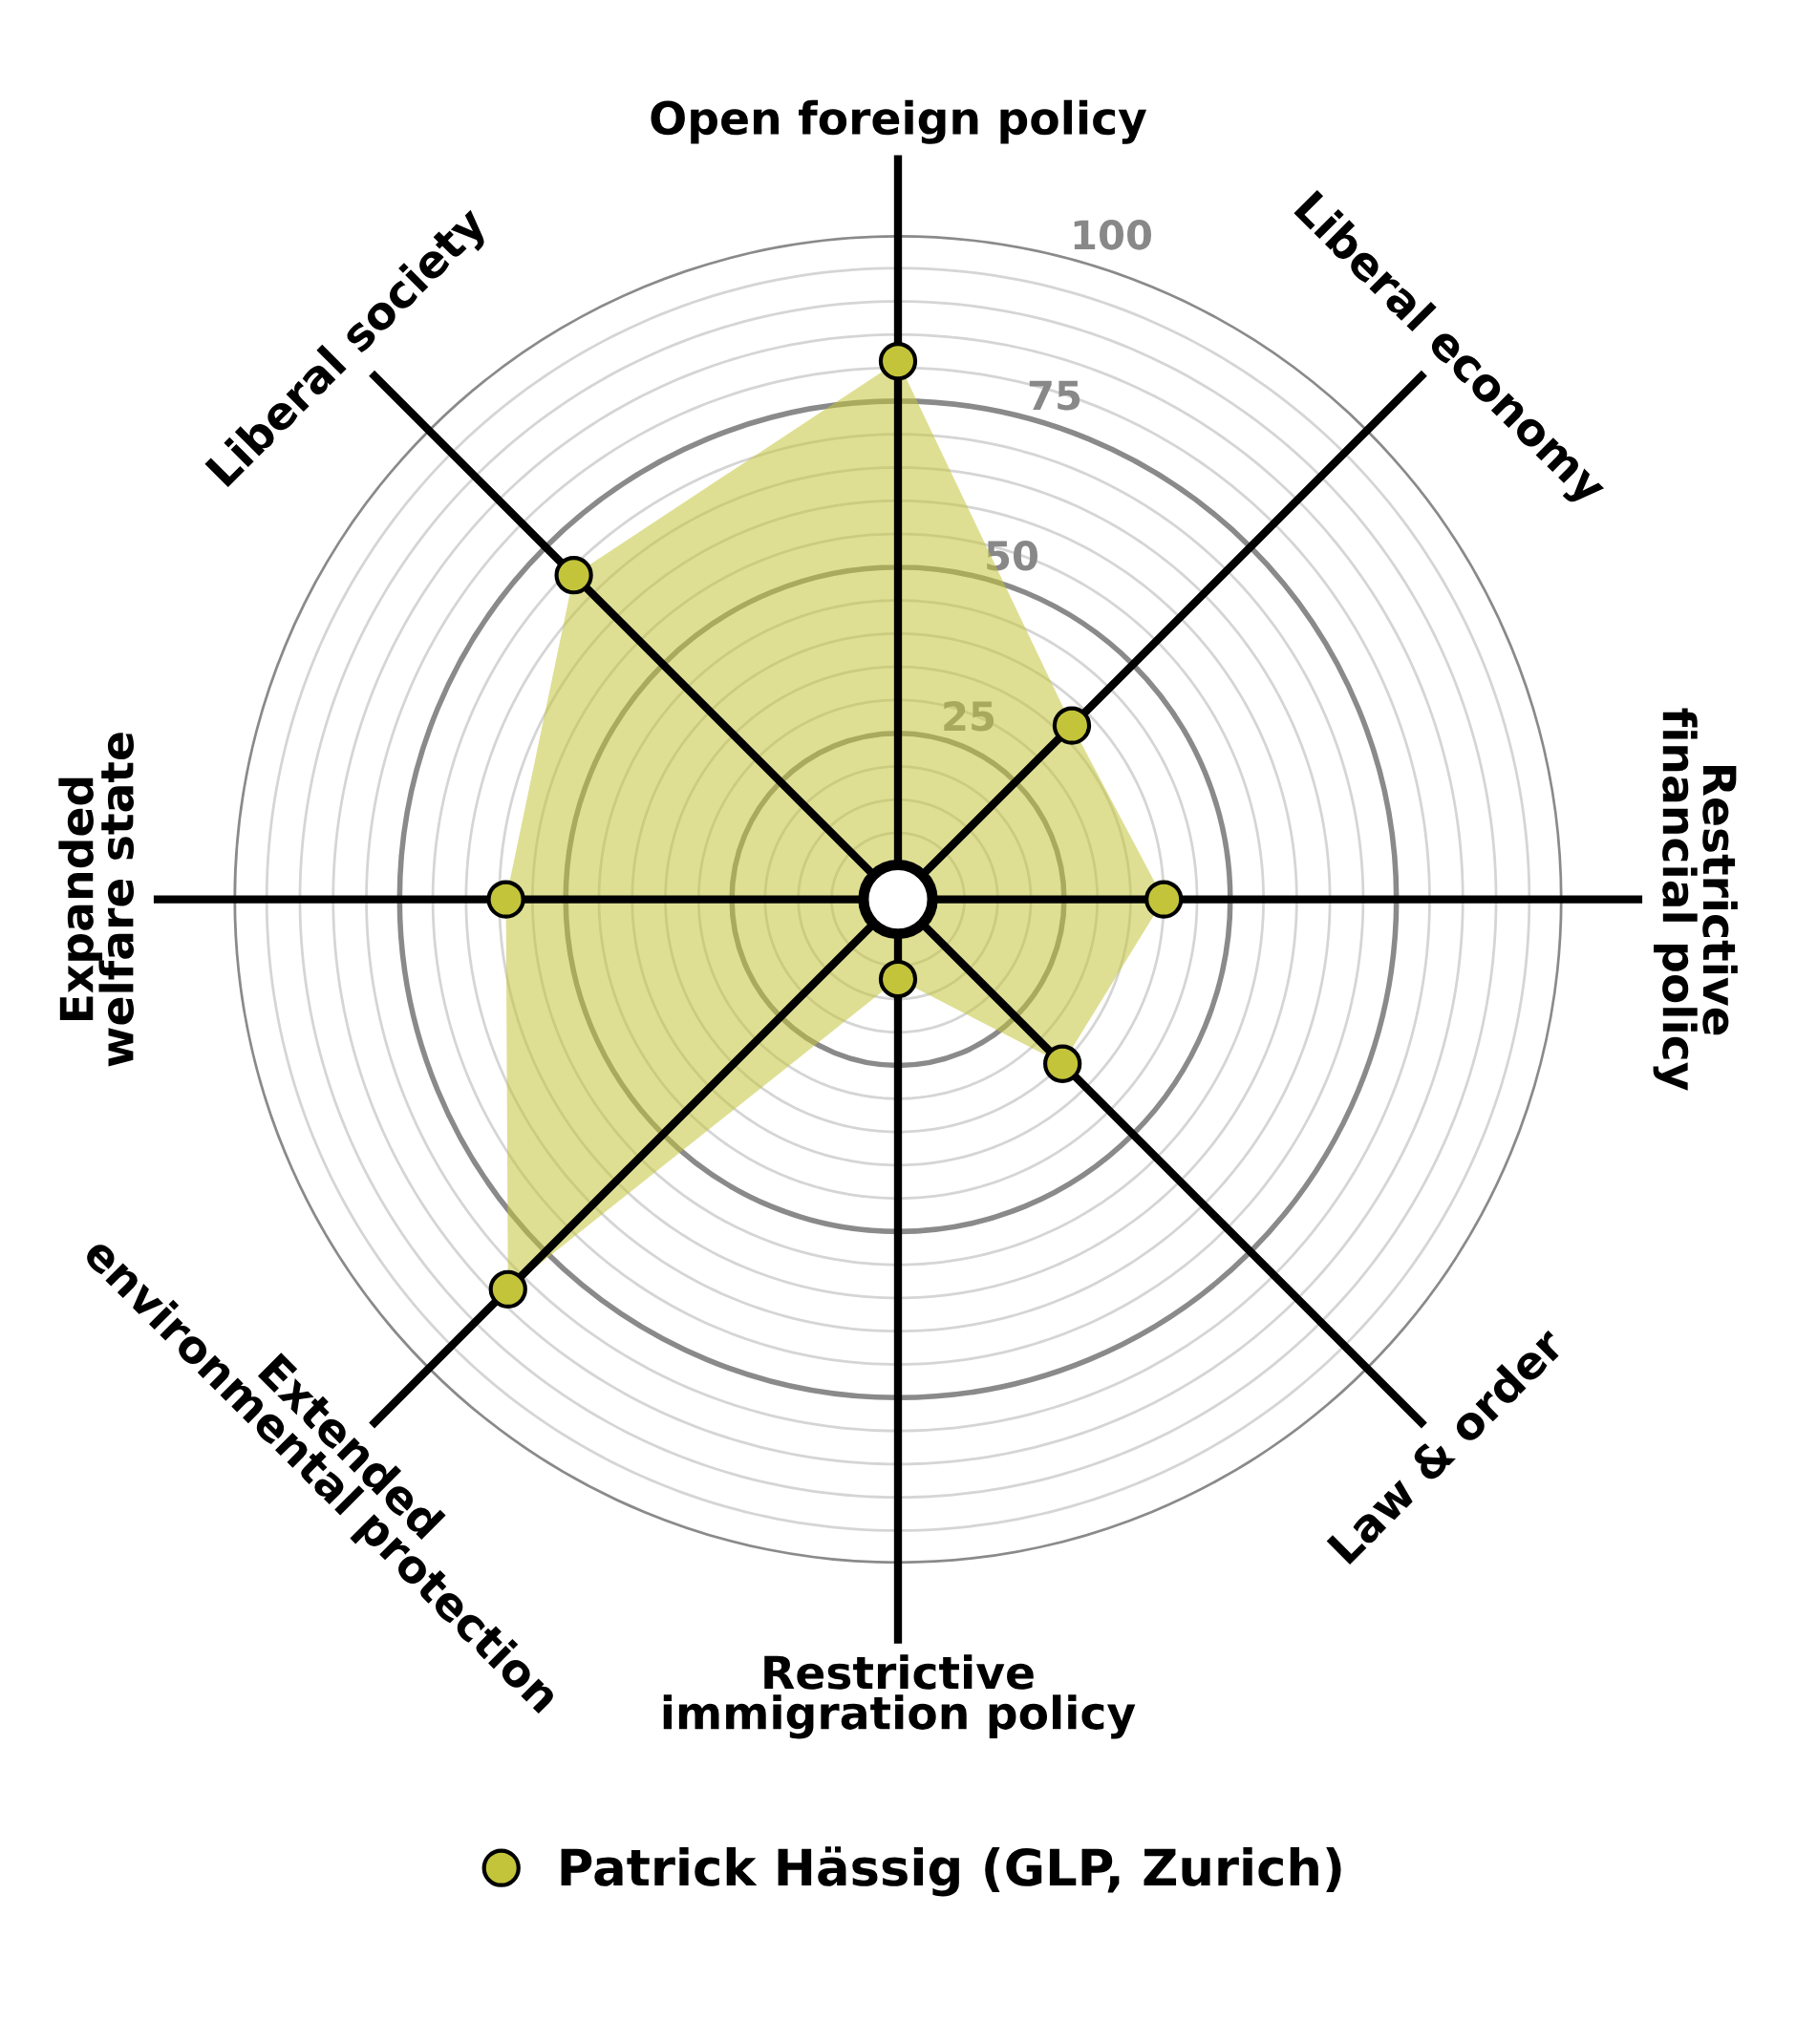 This screenshot has width=1796, height=2044. What do you see at coordinates (1695, 900) in the screenshot?
I see `spoke-label: Restrictive financial policy` at bounding box center [1695, 900].